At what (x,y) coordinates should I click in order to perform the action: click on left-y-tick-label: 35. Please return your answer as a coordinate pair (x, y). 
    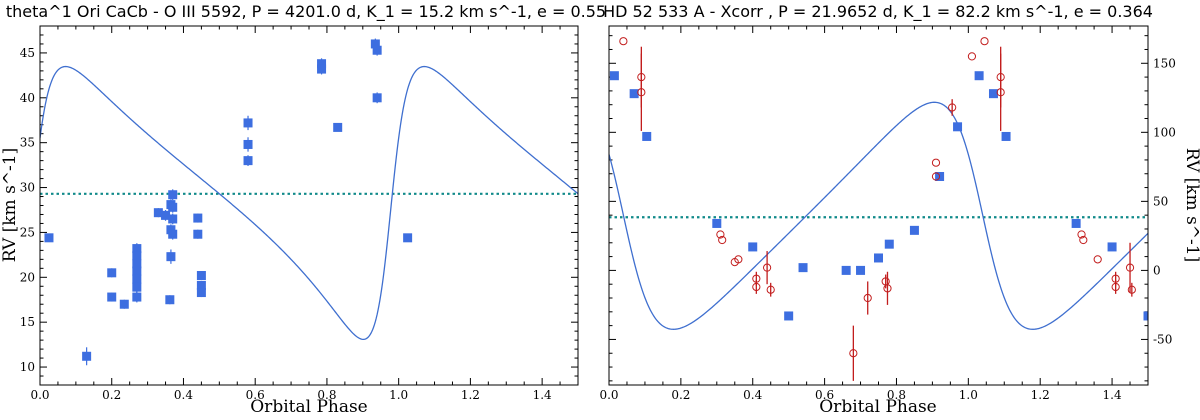
    Looking at the image, I should click on (27, 143).